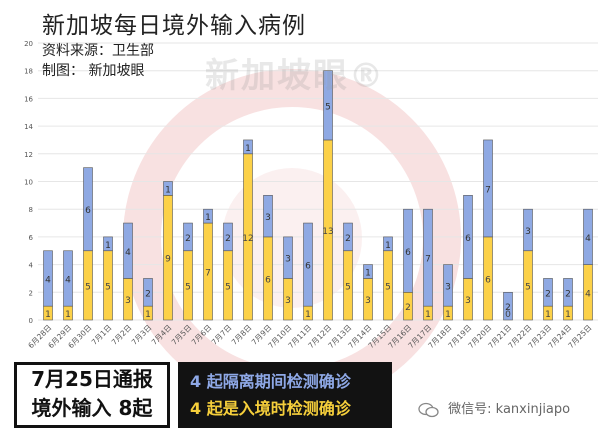 The width and height of the screenshot is (601, 437). Describe the element at coordinates (92, 408) in the screenshot. I see `report-count-text: 境外输入 8起` at that location.